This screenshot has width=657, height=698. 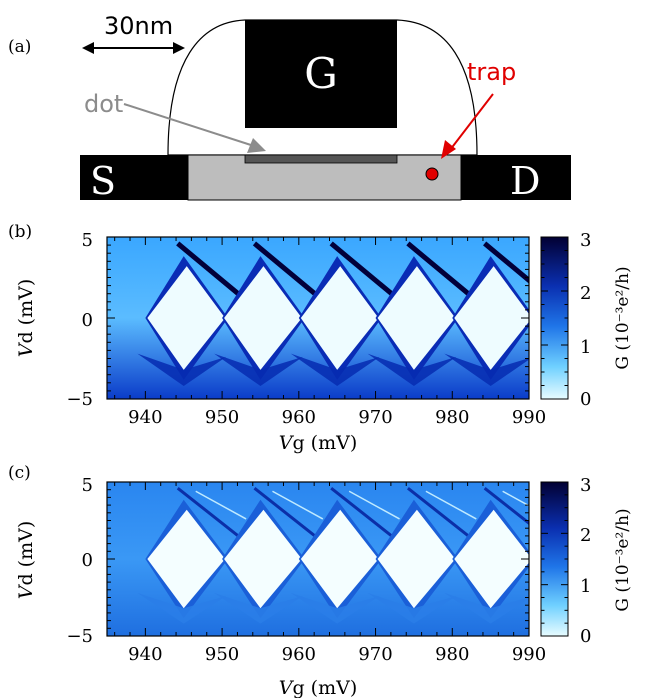 What do you see at coordinates (432, 174) in the screenshot?
I see `trap-marker` at bounding box center [432, 174].